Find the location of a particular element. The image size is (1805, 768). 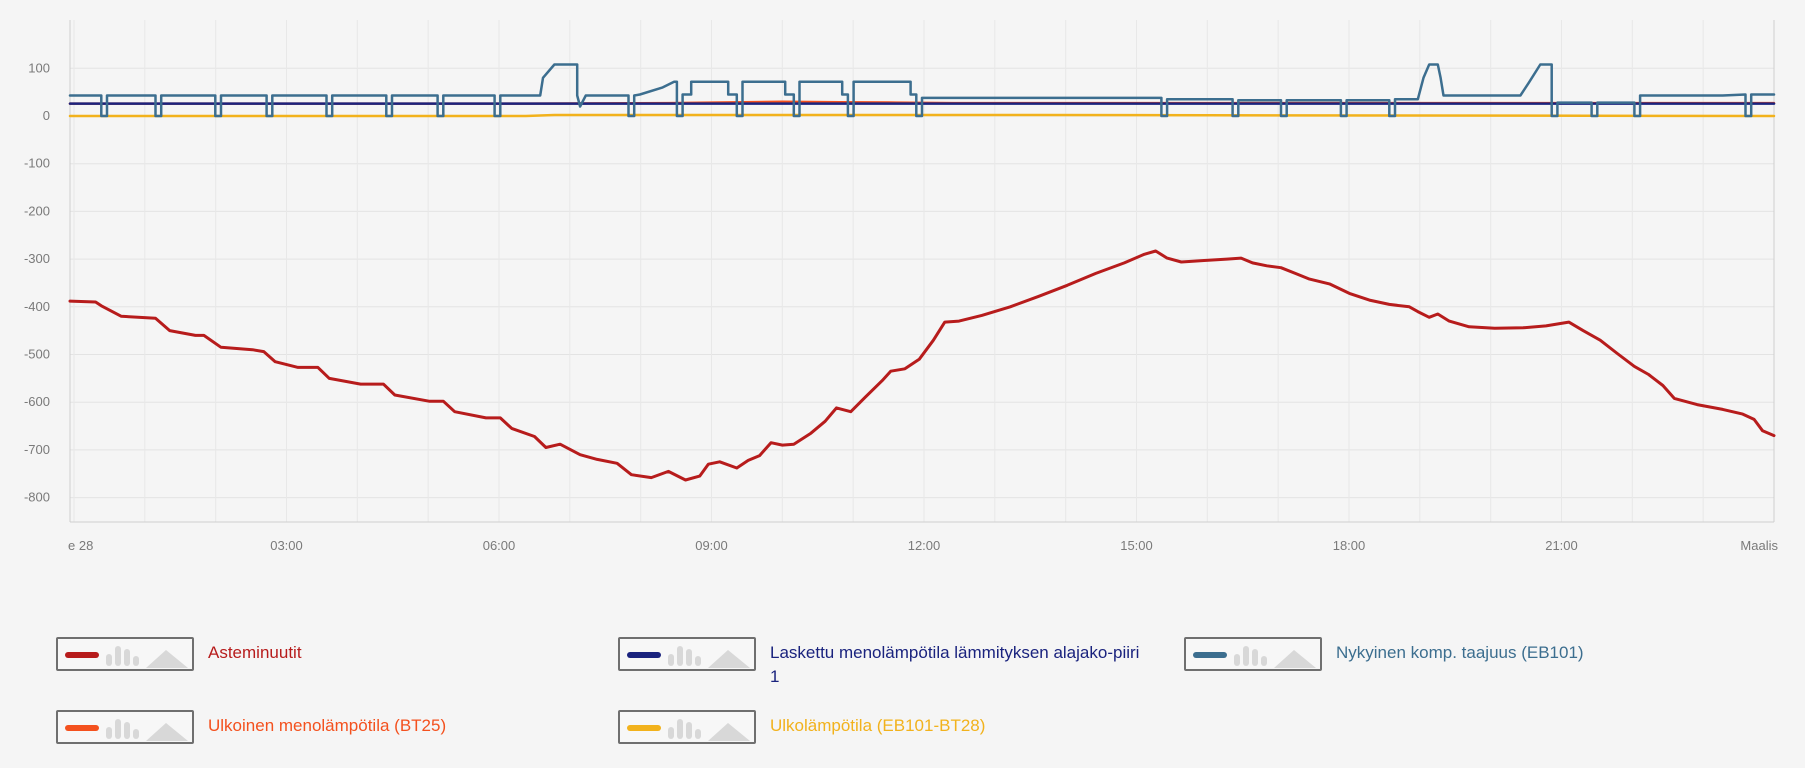

x-tick-label: 12:00 is located at coordinates (924, 545).